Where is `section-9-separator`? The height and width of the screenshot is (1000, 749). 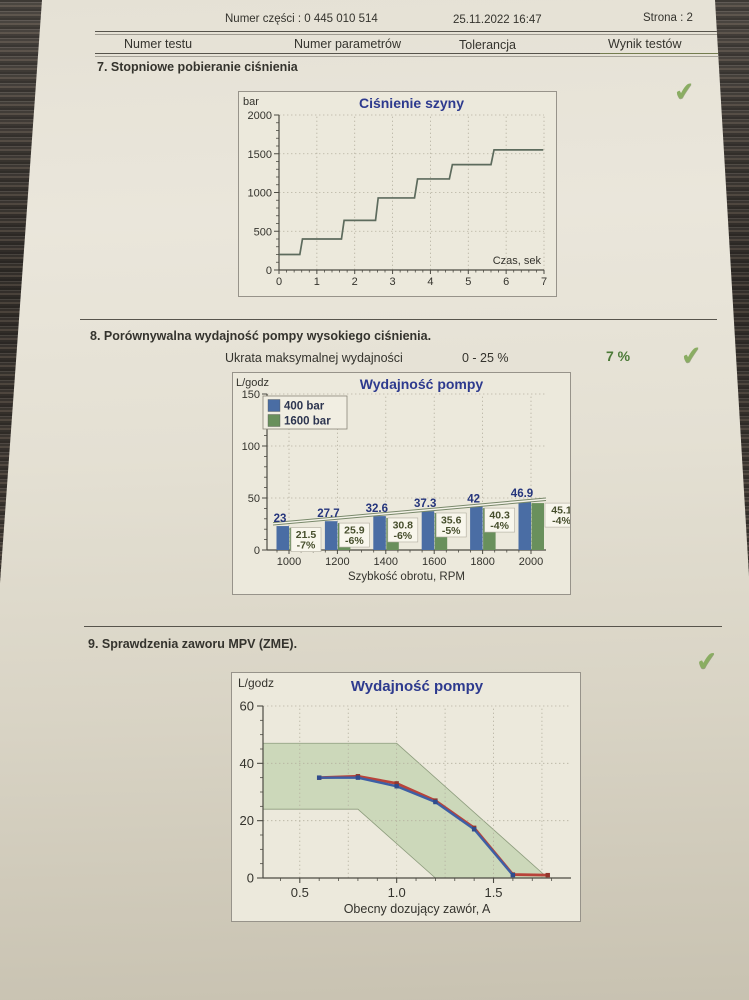
section-9-separator is located at coordinates (403, 626).